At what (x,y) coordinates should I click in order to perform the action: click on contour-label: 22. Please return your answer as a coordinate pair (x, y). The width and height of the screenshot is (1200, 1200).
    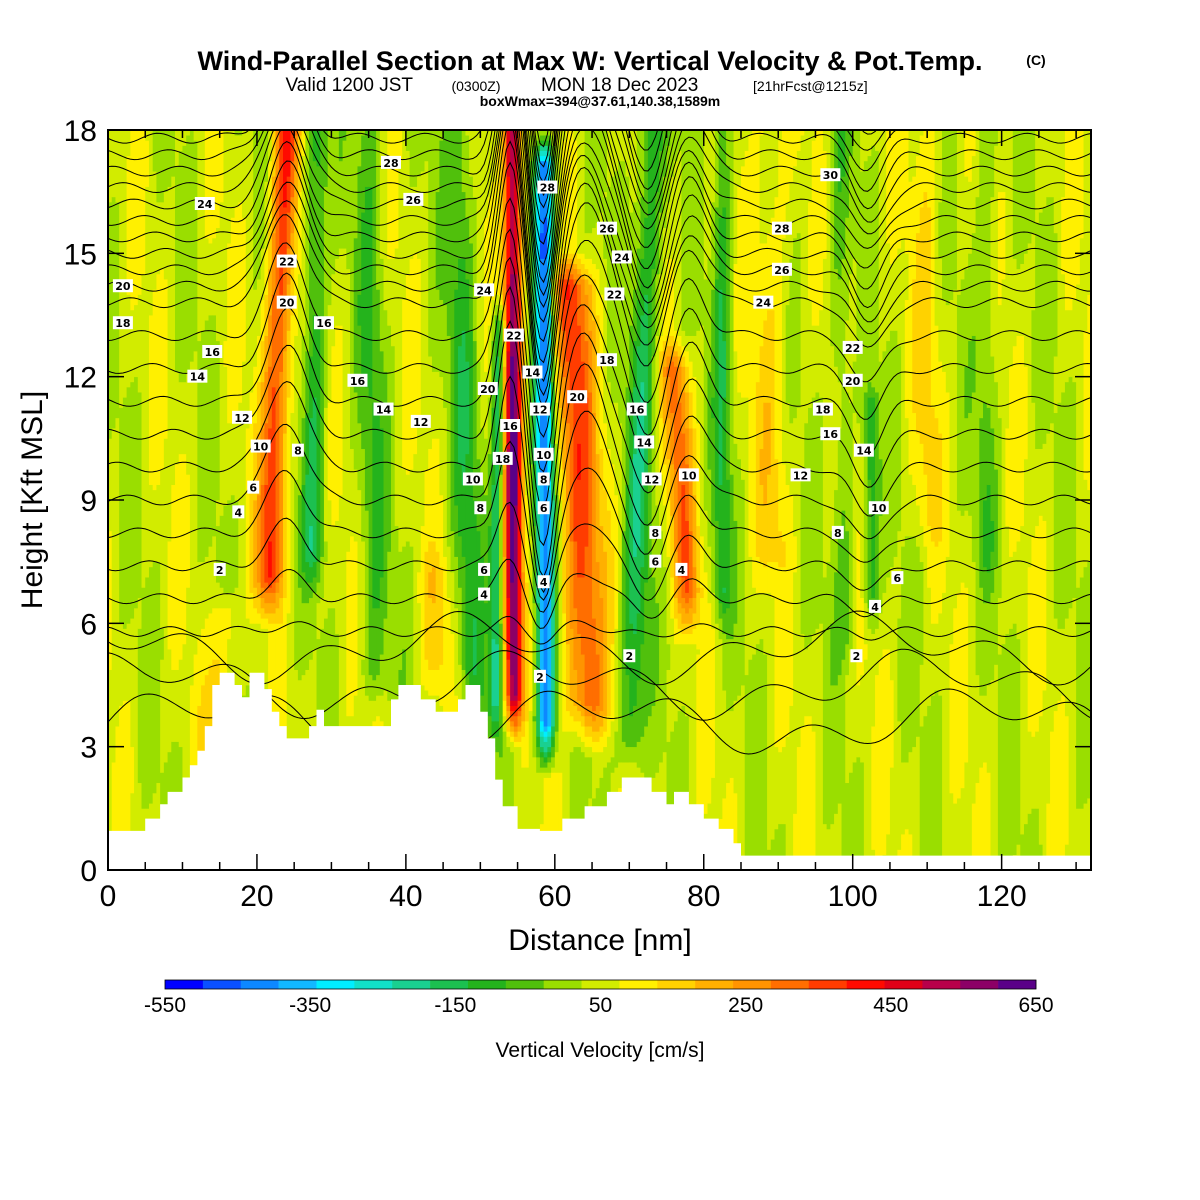
    Looking at the image, I should click on (286, 261).